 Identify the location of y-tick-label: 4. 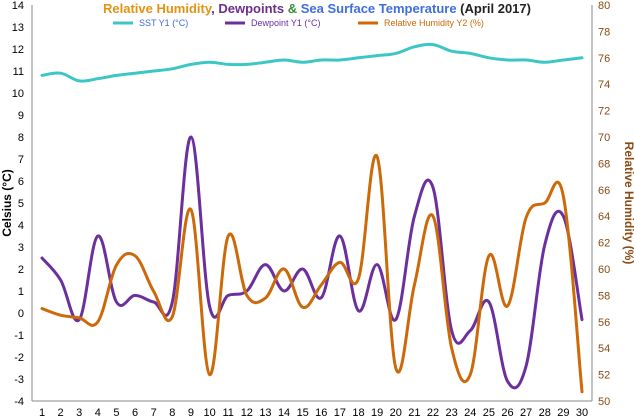
(21, 226).